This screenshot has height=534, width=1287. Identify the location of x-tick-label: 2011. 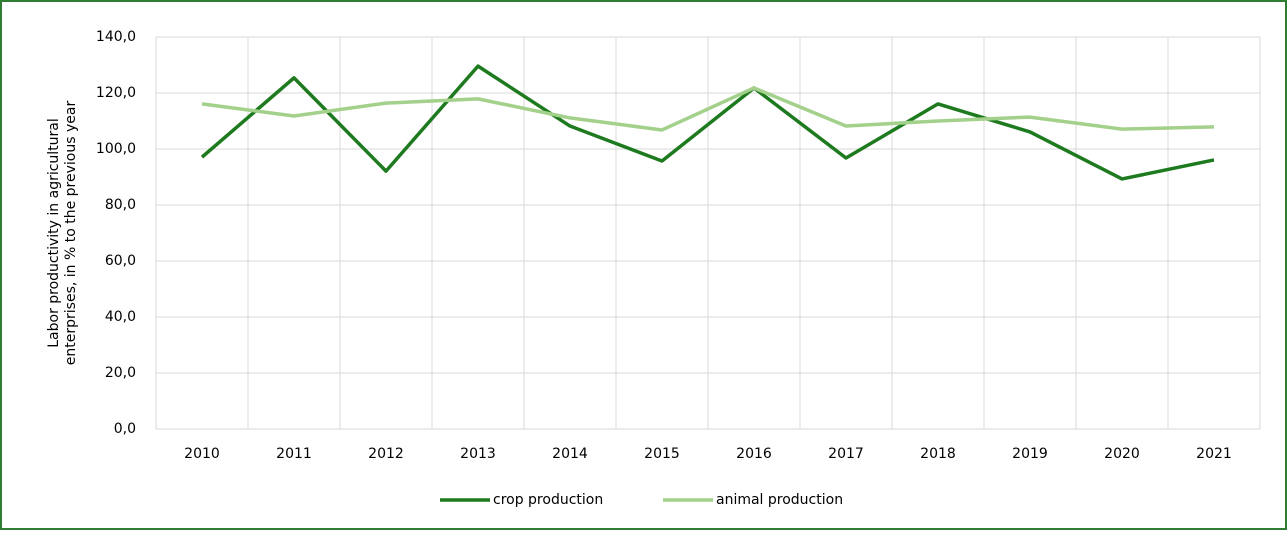
(294, 454).